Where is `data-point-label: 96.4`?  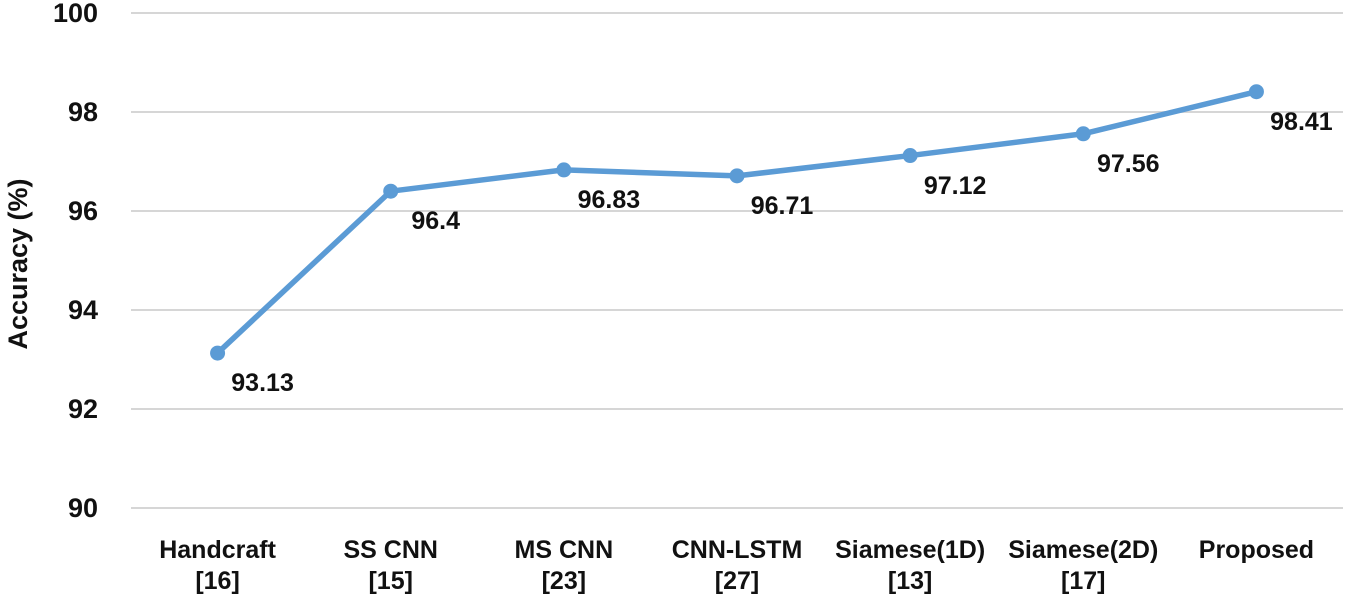
data-point-label: 96.4 is located at coordinates (436, 221).